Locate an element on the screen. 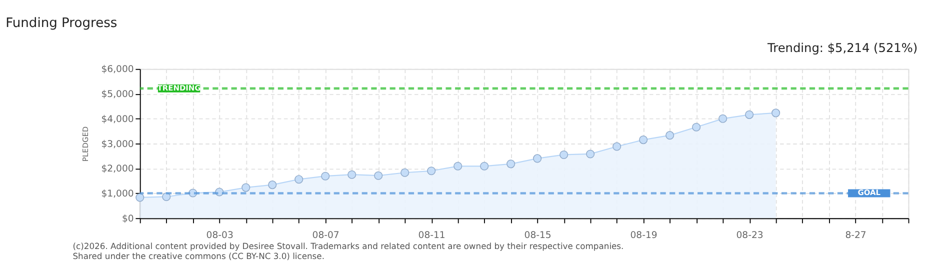  text: Trending: $5,214 (521%) is located at coordinates (842, 48).